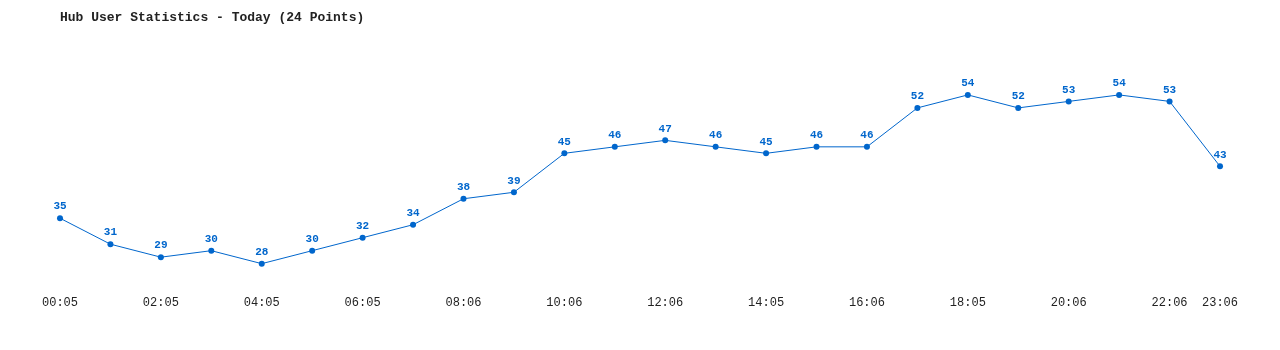  What do you see at coordinates (212, 18) in the screenshot?
I see `chart-title: Hub User Statistics - Today (24 Points)` at bounding box center [212, 18].